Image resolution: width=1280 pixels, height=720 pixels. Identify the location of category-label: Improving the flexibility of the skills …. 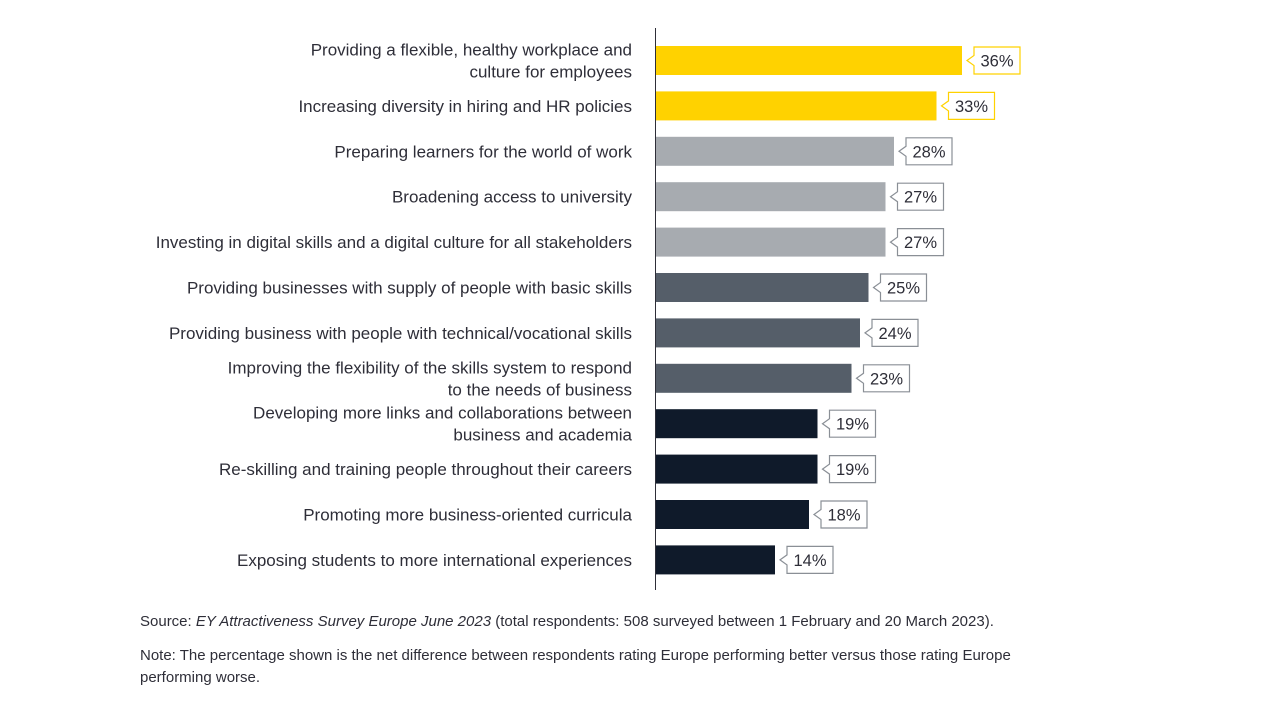
(430, 378).